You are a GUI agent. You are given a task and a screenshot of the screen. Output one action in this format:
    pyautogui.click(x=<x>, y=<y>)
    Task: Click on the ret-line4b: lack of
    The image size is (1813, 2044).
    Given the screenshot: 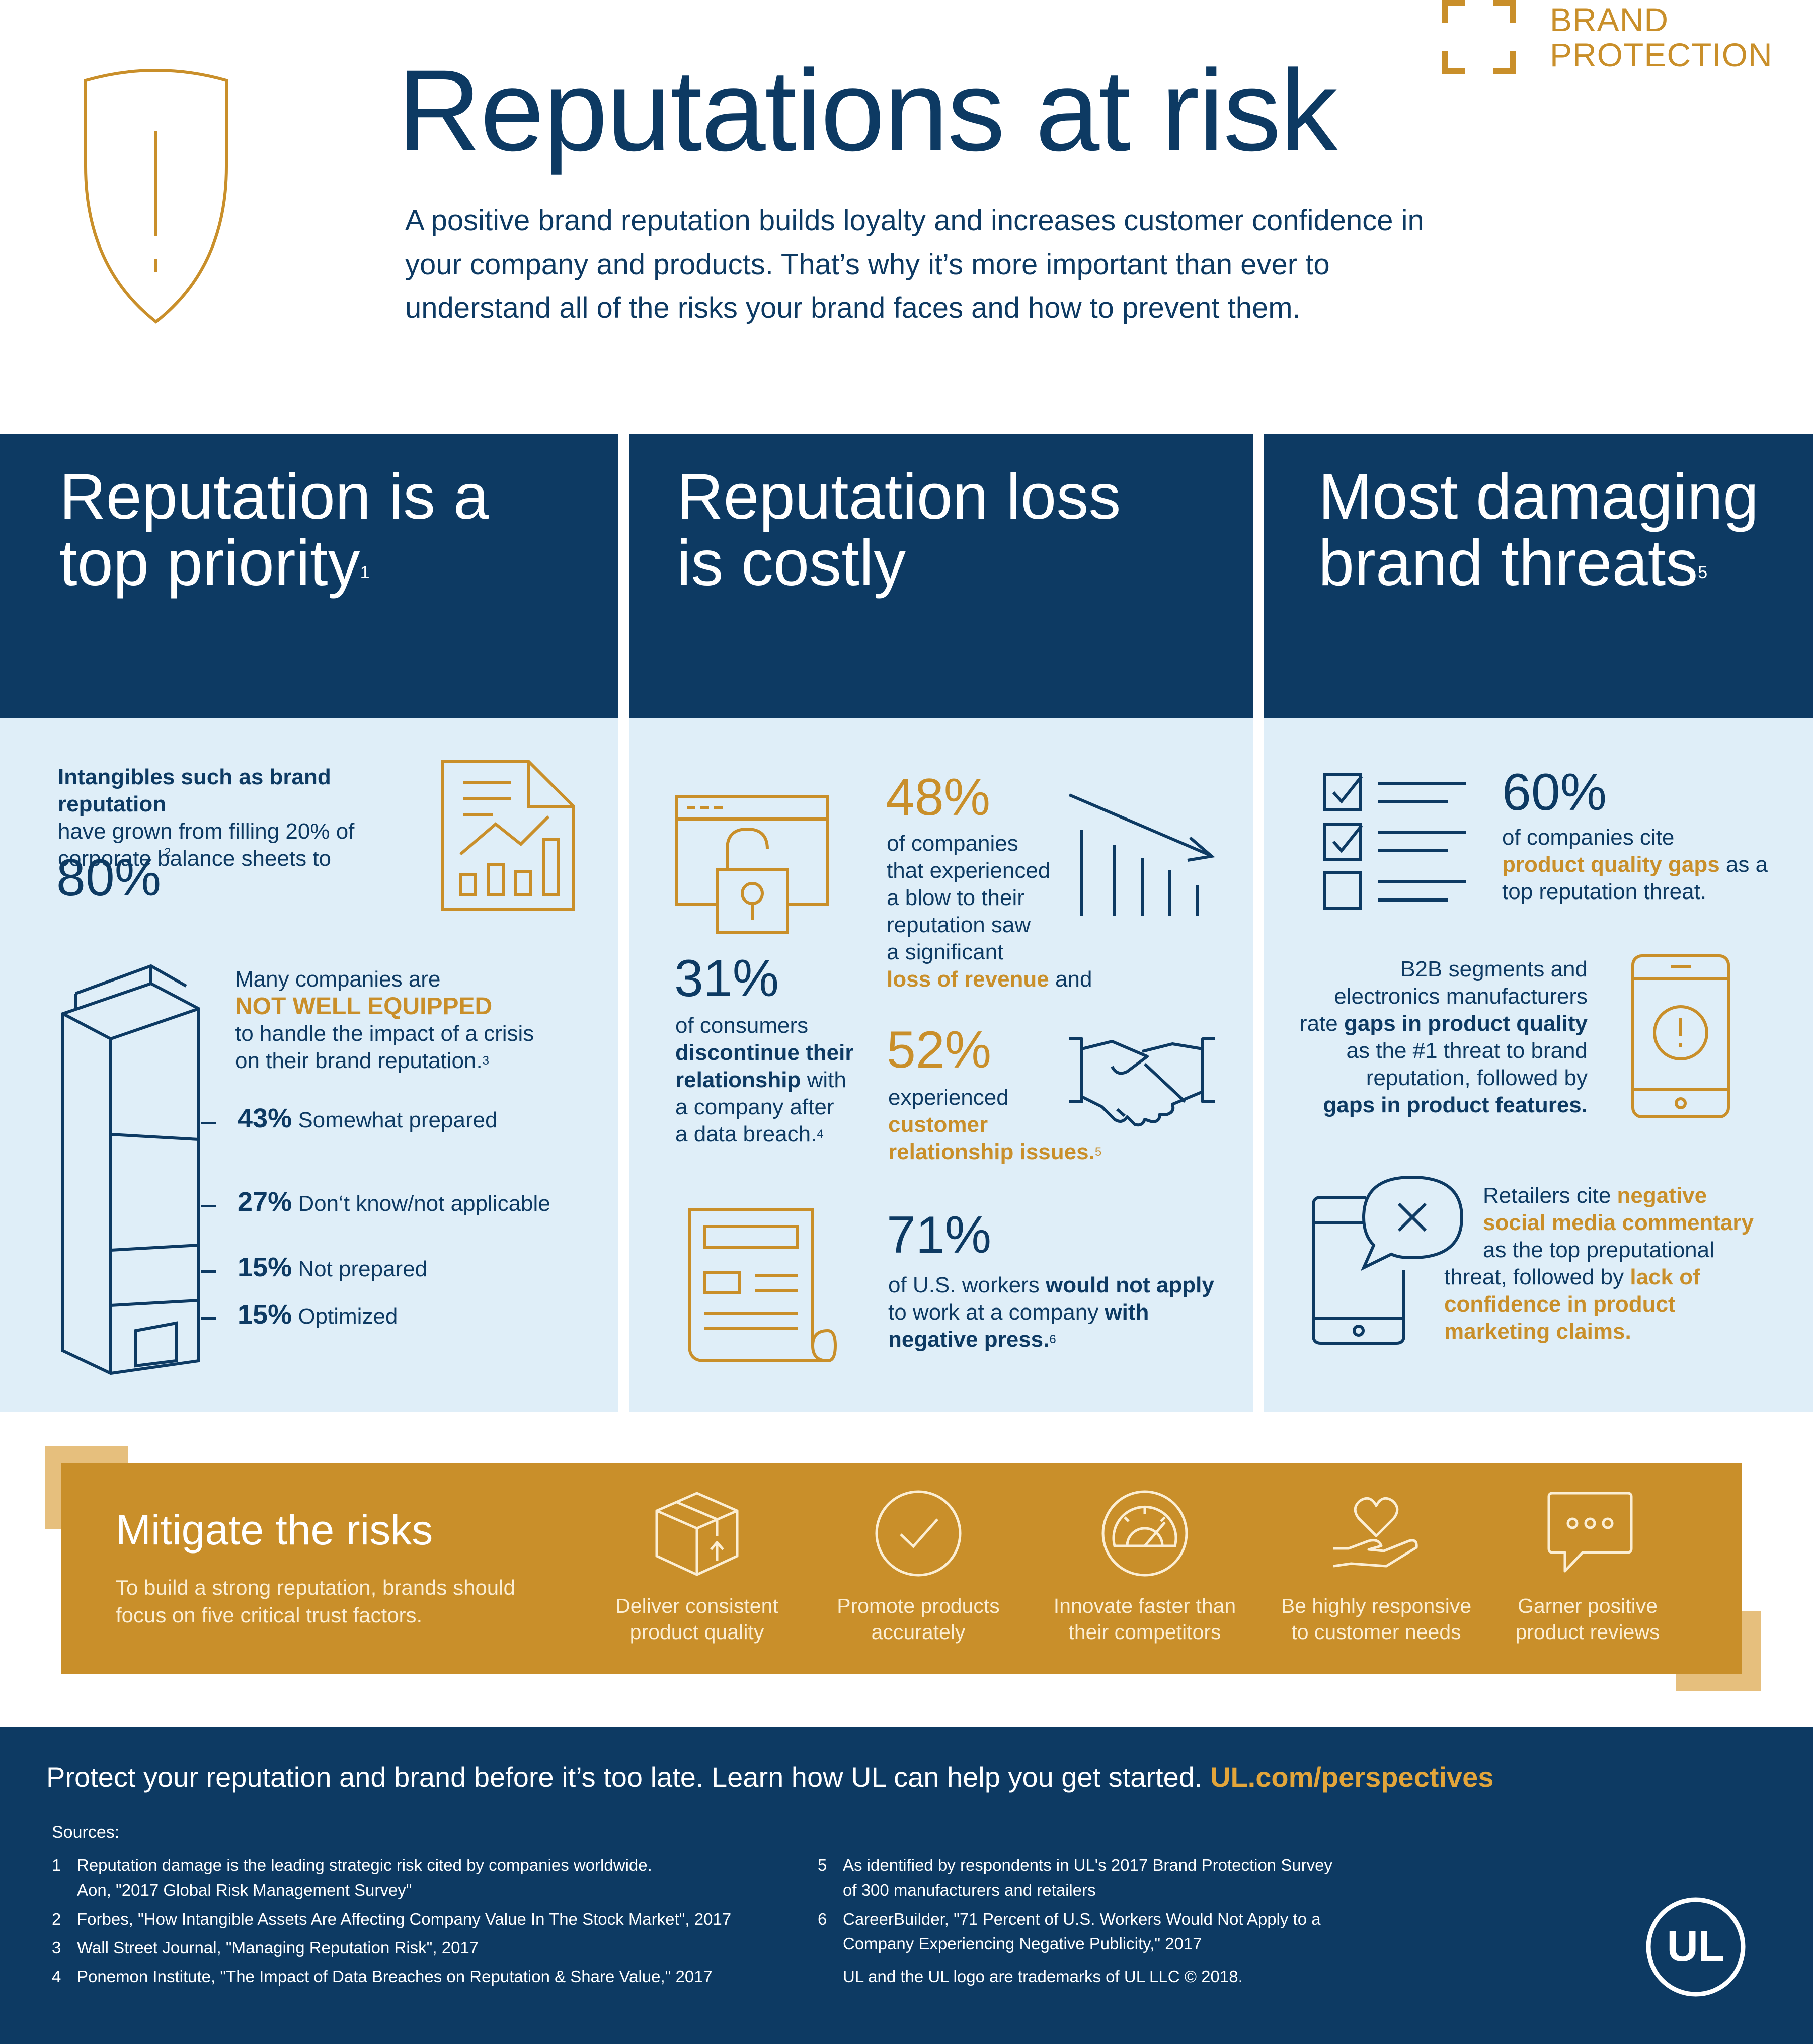 What is the action you would take?
    pyautogui.click(x=1665, y=1277)
    